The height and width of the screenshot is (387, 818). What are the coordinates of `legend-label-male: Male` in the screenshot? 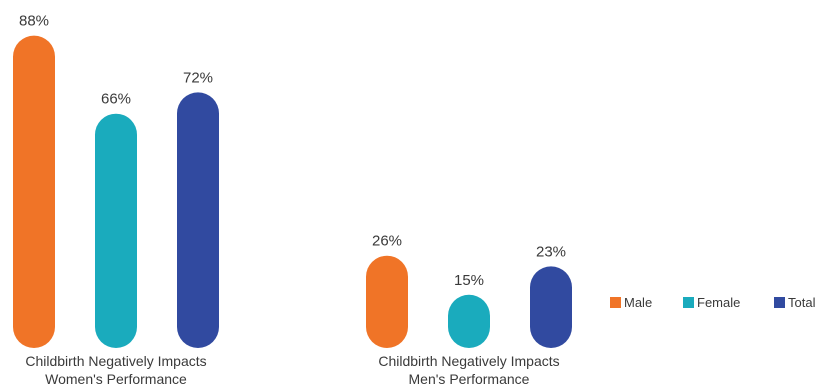 It's located at (638, 302).